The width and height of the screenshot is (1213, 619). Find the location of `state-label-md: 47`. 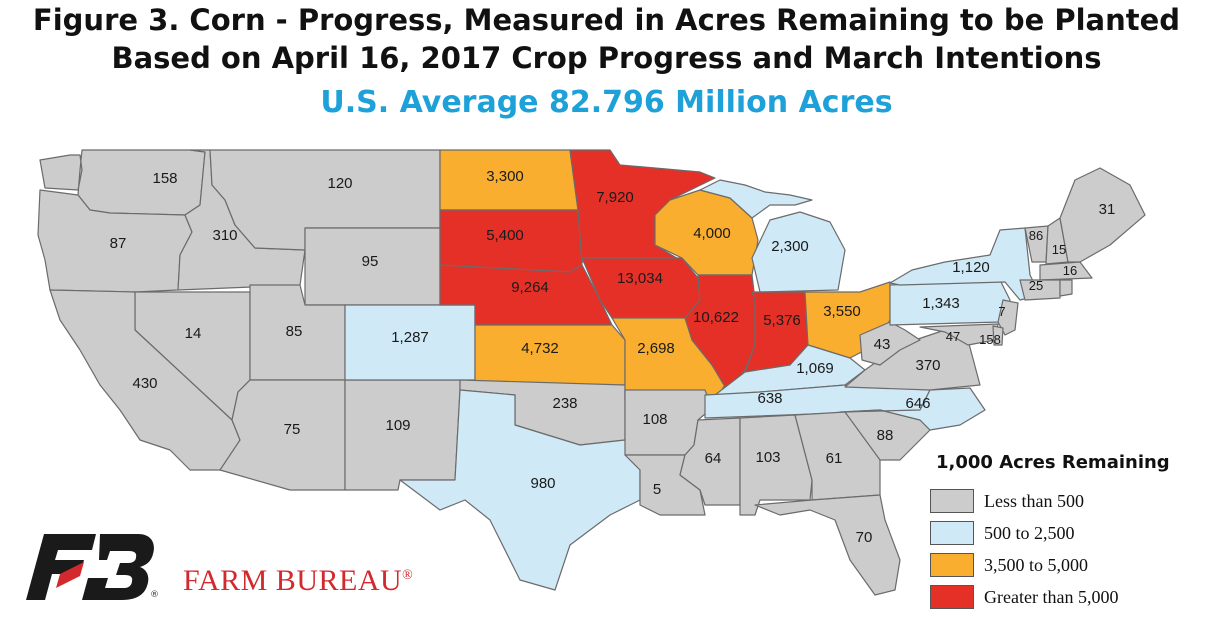

state-label-md: 47 is located at coordinates (953, 336).